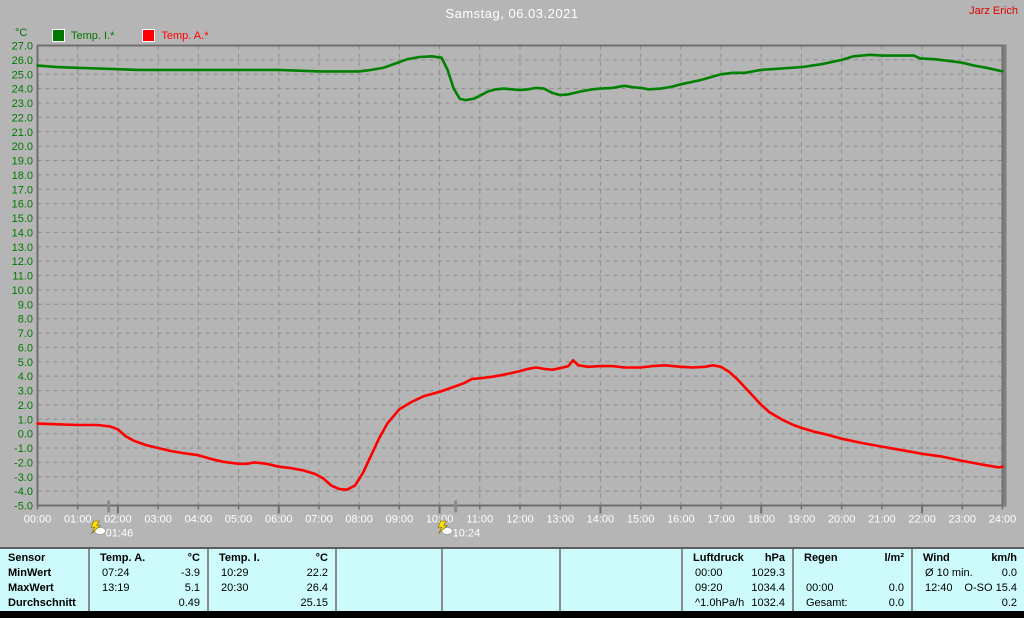  Describe the element at coordinates (467, 534) in the screenshot. I see `event-time-label: 10:24` at that location.